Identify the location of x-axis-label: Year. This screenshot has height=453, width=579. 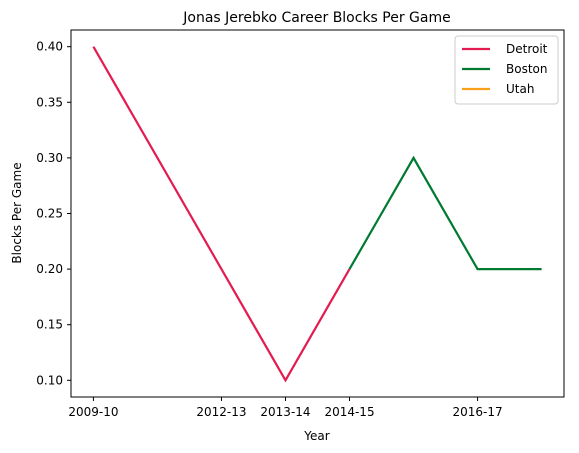
(316, 436).